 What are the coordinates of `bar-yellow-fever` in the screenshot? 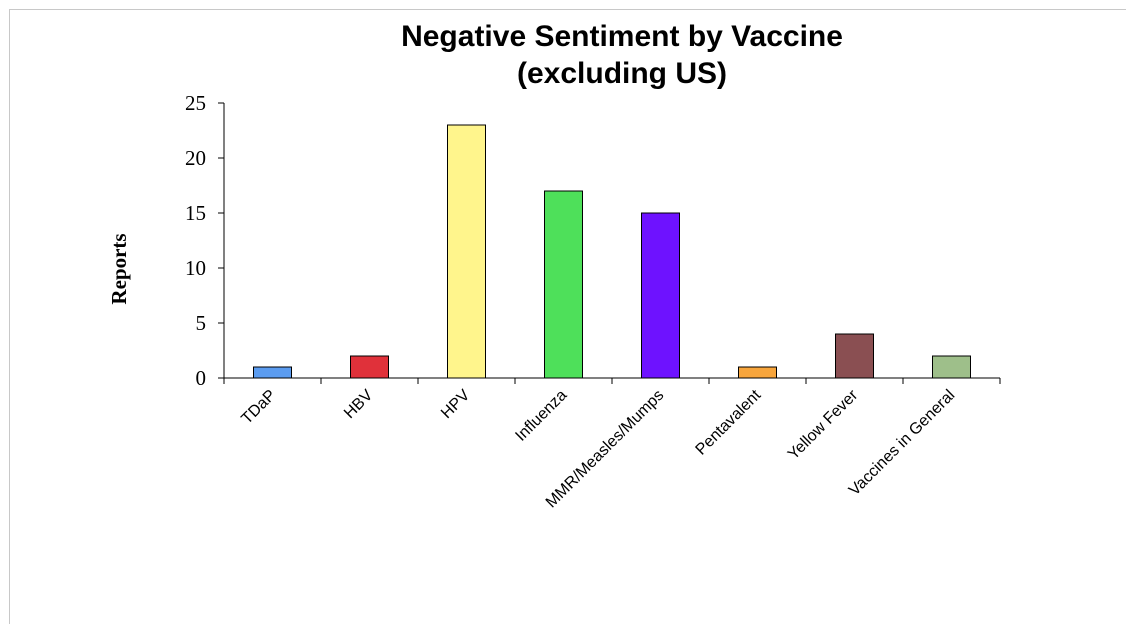 It's located at (854, 356).